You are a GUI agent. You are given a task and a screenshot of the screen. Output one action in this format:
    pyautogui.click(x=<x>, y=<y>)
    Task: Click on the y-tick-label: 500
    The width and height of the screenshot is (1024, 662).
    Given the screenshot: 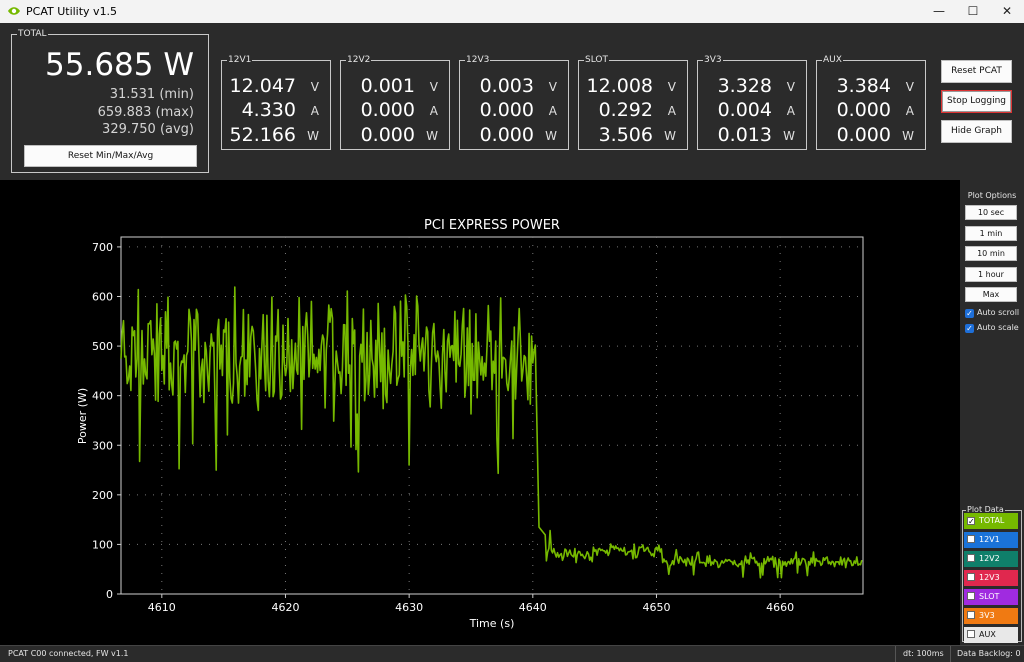 What is the action you would take?
    pyautogui.click(x=102, y=346)
    